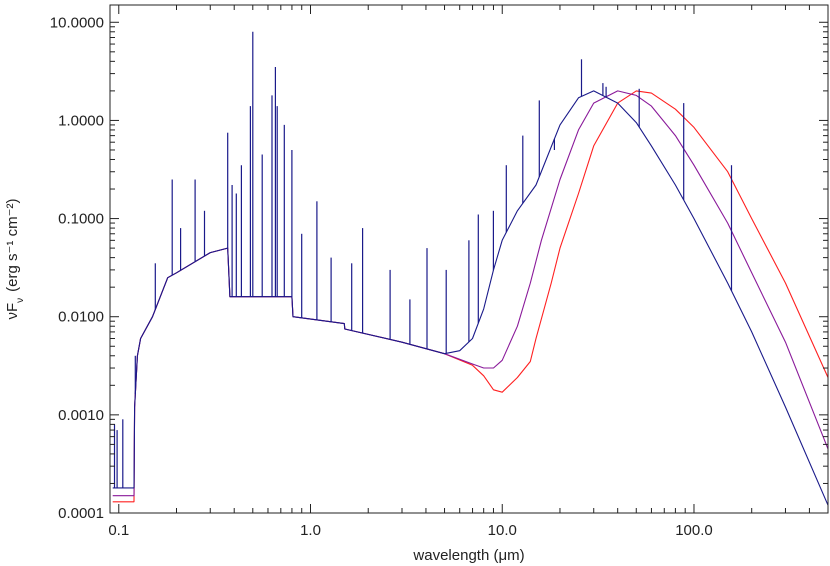  What do you see at coordinates (81, 120) in the screenshot?
I see `y-tick-label: 1.0000` at bounding box center [81, 120].